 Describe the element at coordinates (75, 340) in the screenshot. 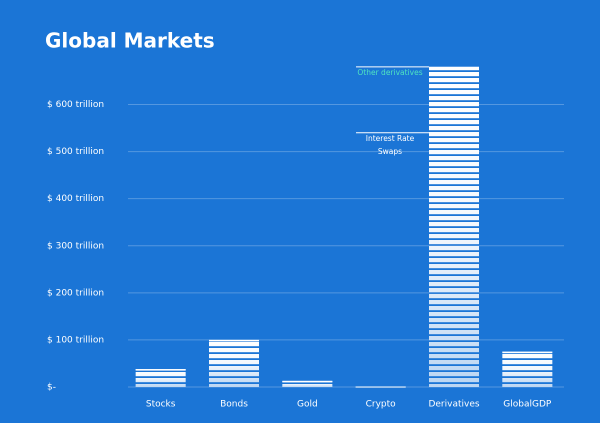

I see `y-tick-label: $ 100 trillion` at that location.